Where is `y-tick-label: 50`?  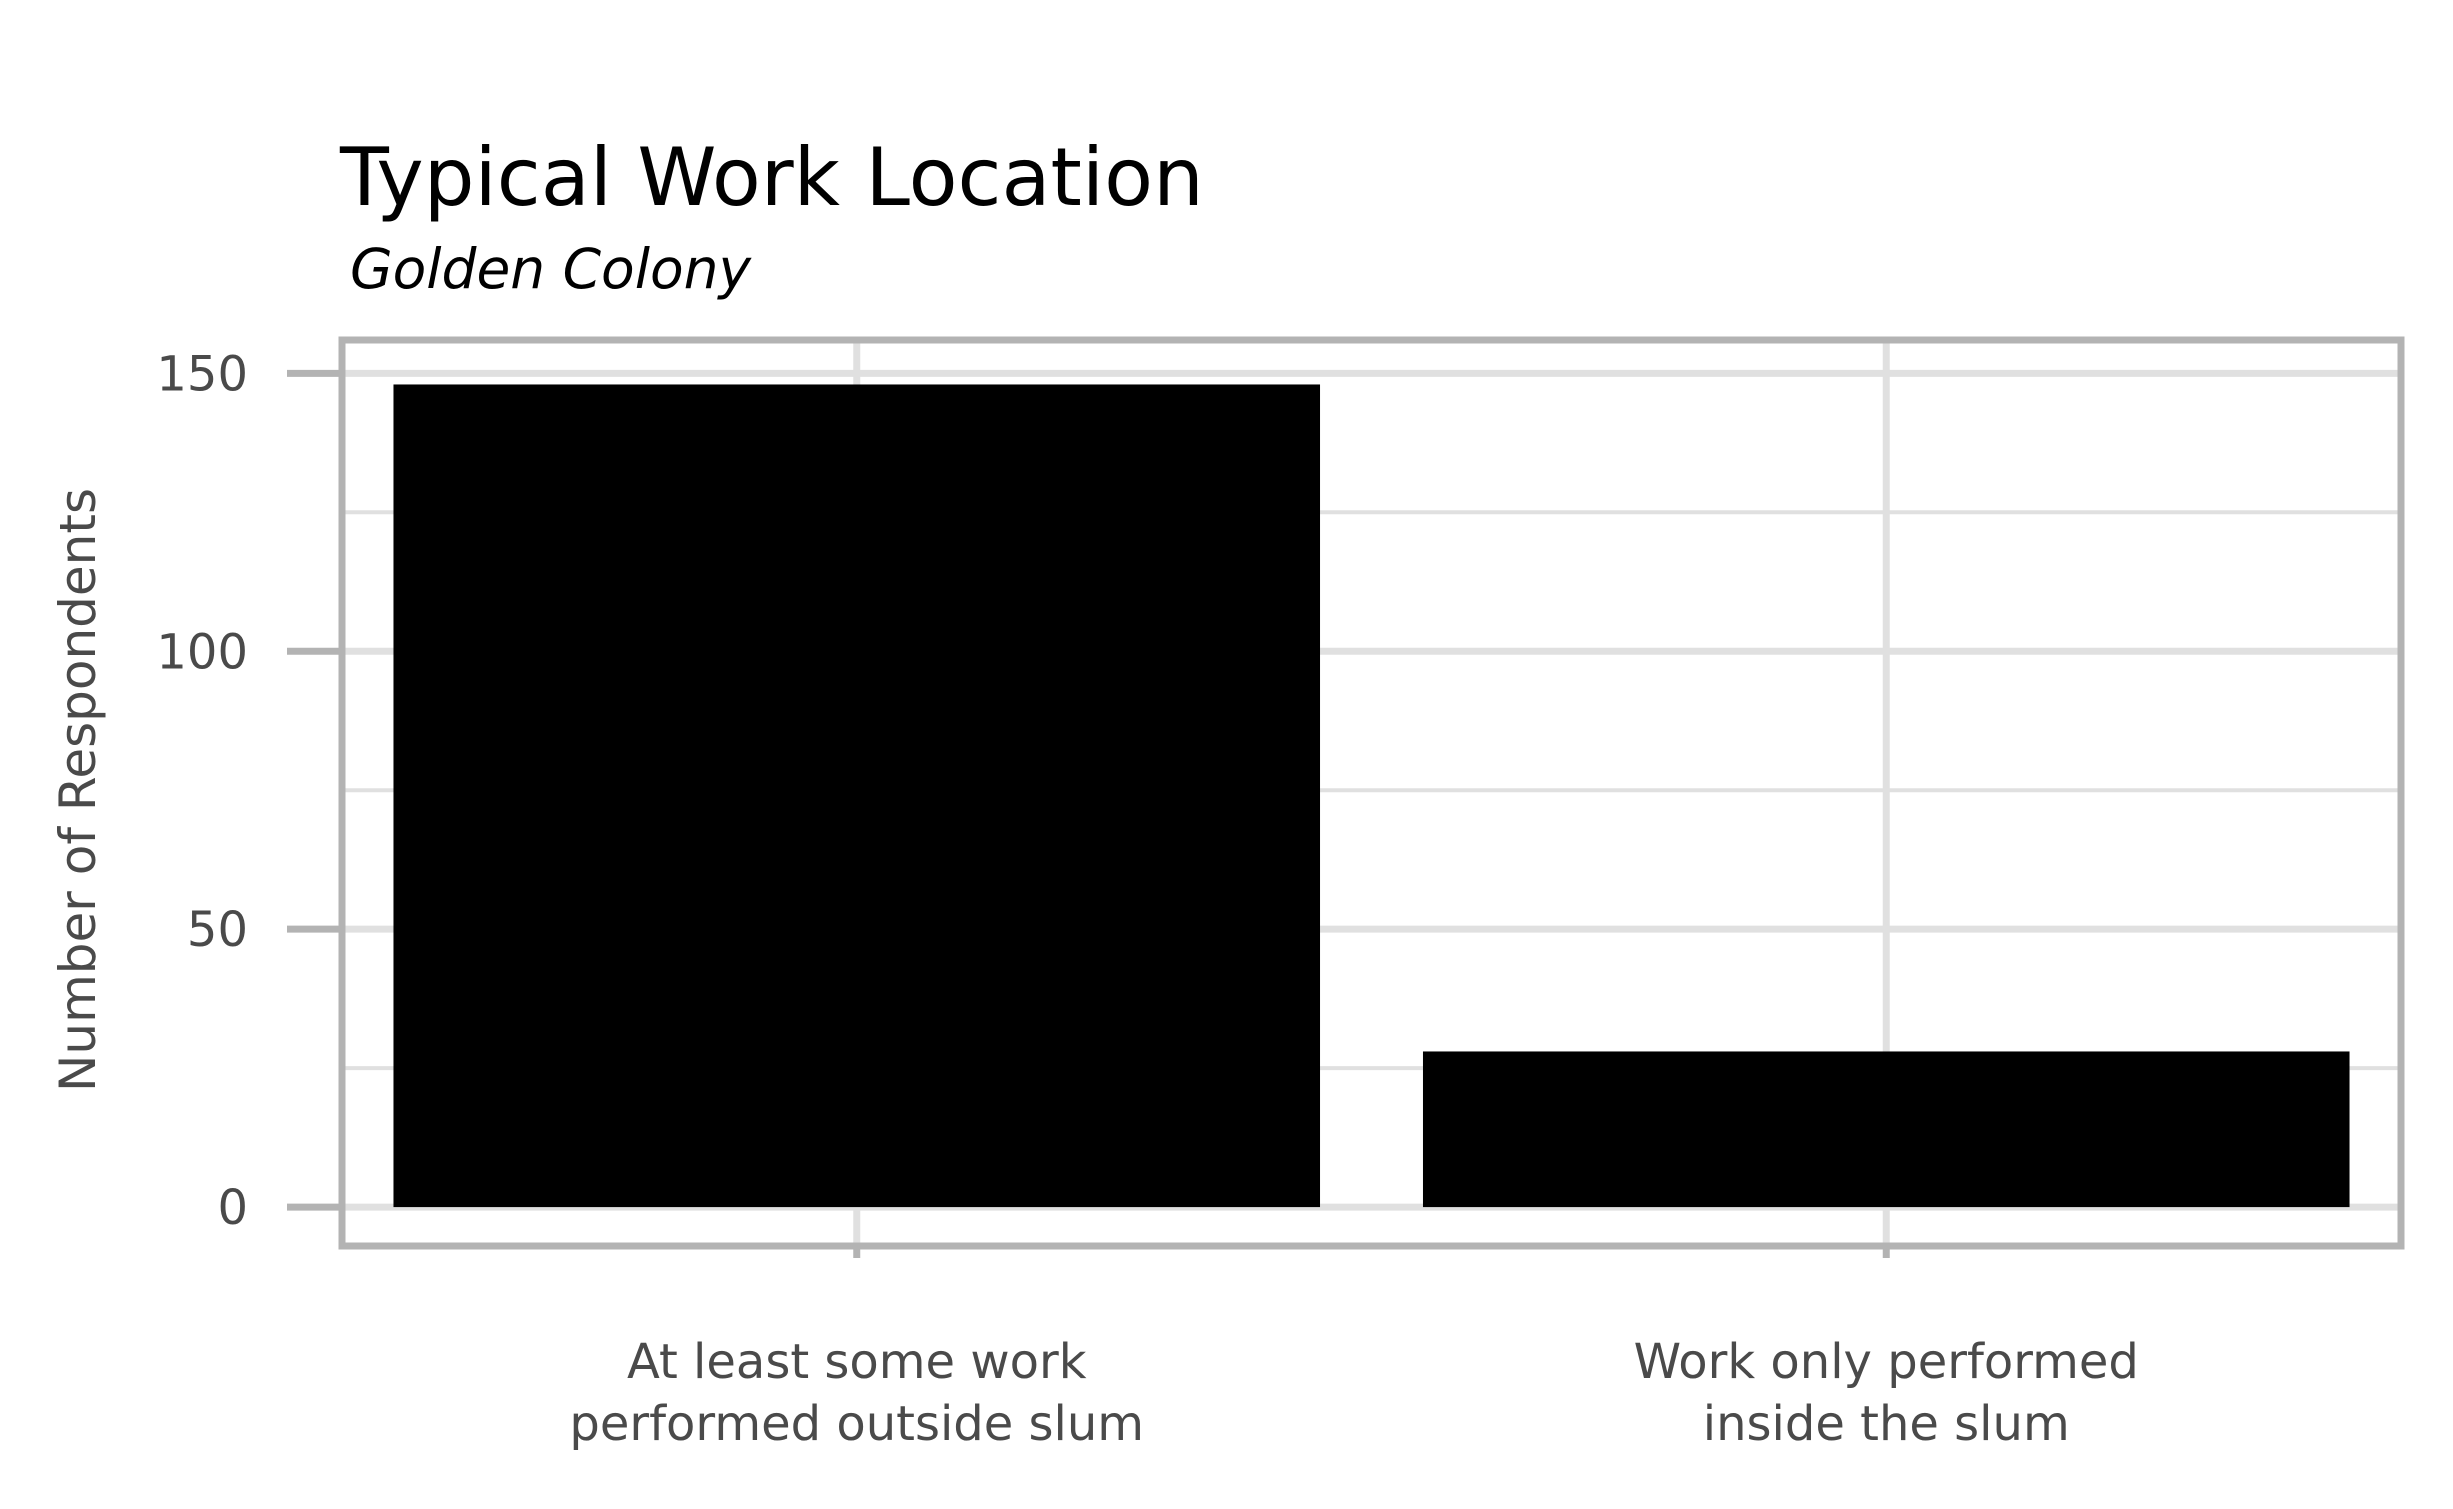 y-tick-label: 50 is located at coordinates (217, 930).